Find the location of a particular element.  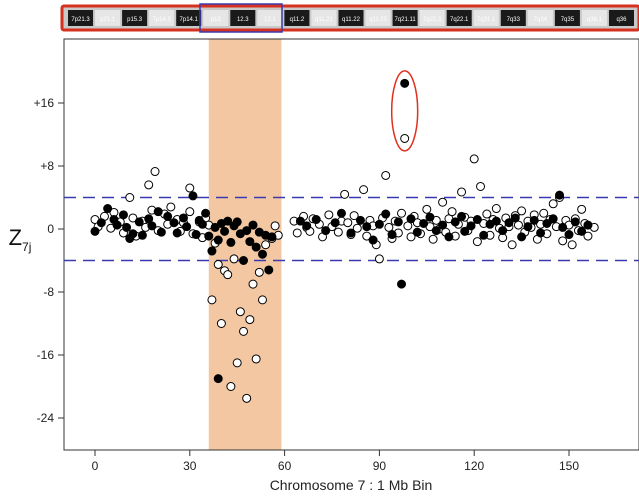

ideogram-band-label: p15.3 is located at coordinates (135, 20).